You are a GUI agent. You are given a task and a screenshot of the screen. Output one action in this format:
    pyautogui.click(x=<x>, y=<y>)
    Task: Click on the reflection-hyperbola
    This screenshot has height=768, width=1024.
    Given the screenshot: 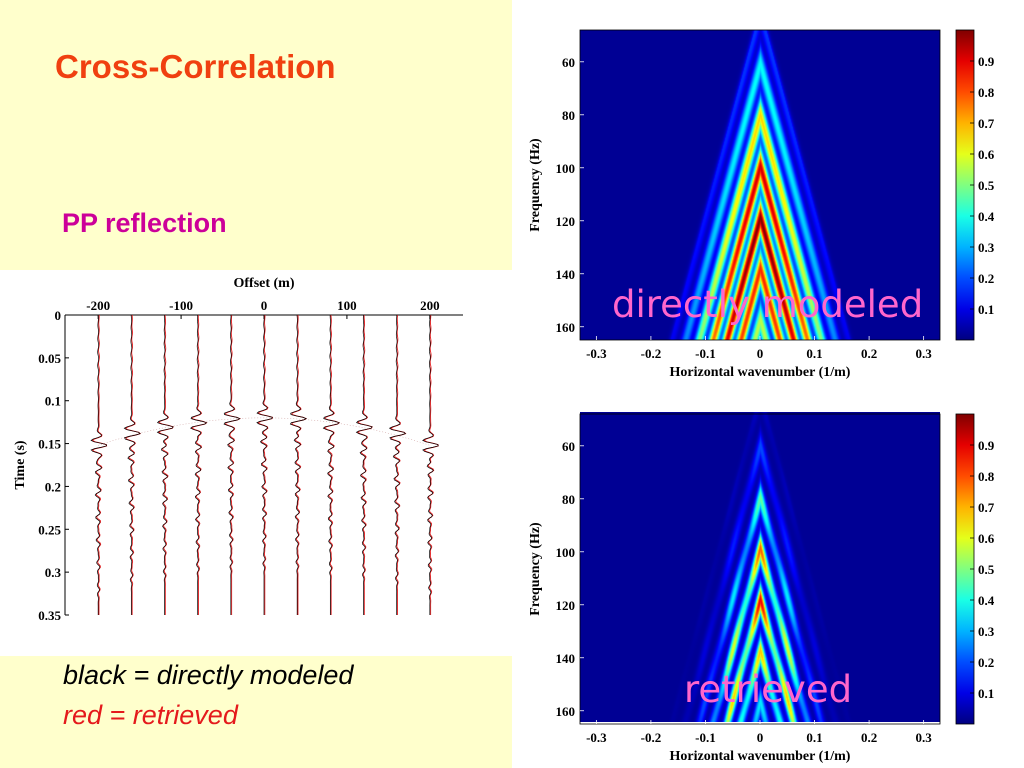 What is the action you would take?
    pyautogui.click(x=264, y=431)
    